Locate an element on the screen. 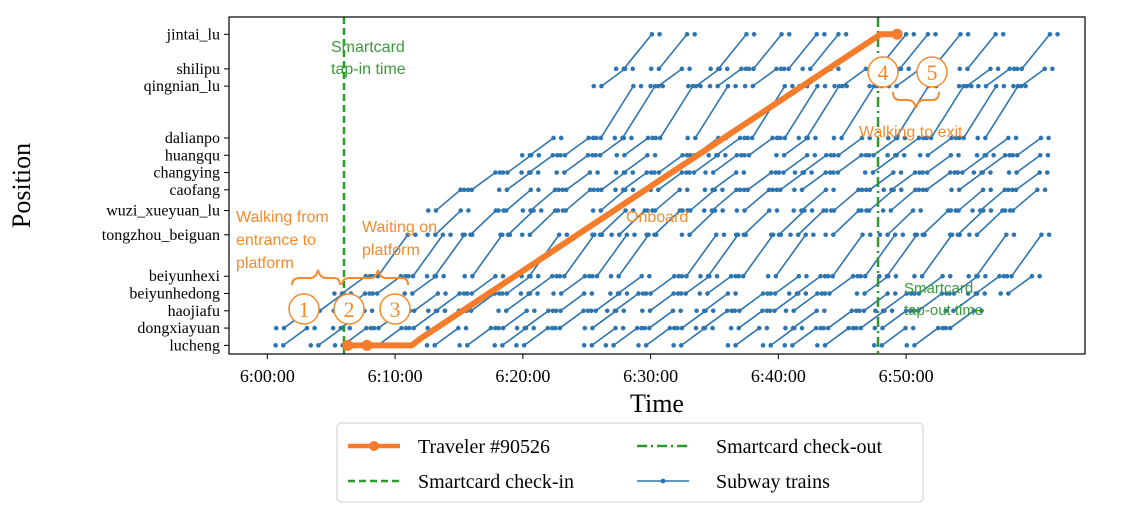  train-stop-72-b0 is located at coordinates (491, 328).